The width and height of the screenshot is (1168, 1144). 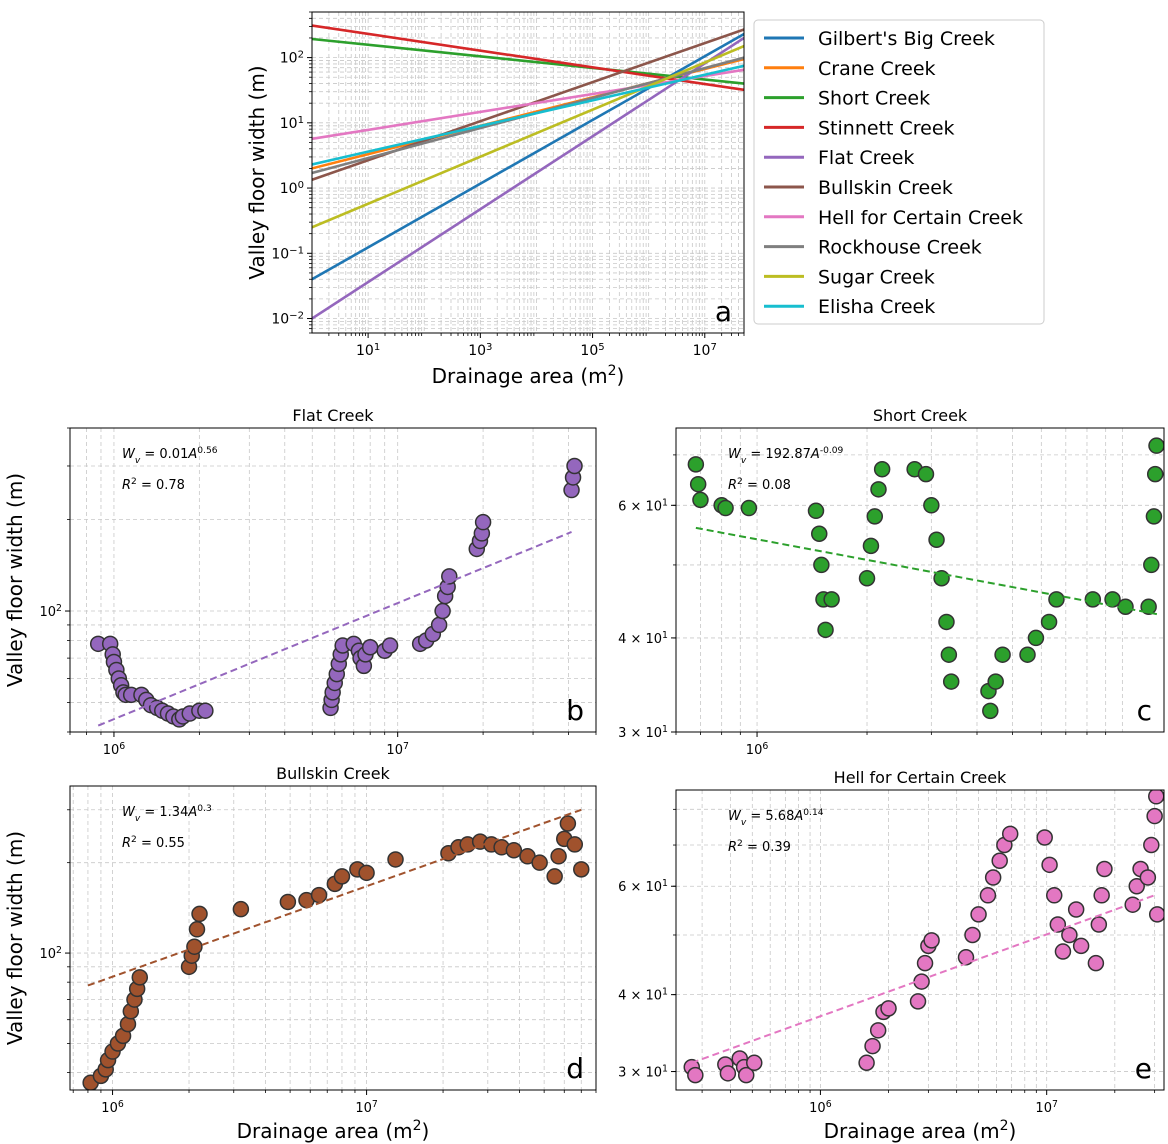 I want to click on y-tick-label: 6 × 101, so click(x=643, y=887).